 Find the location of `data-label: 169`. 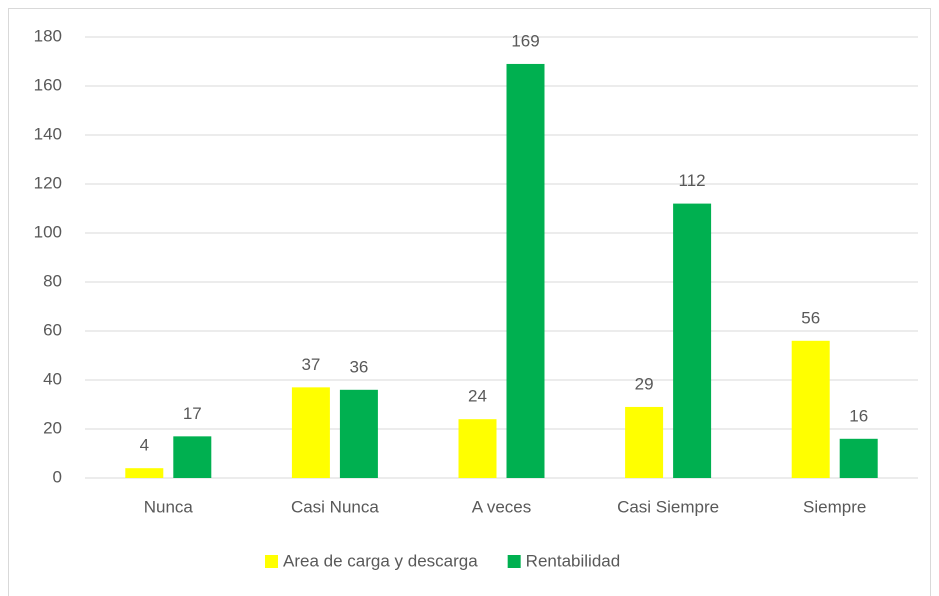

data-label: 169 is located at coordinates (525, 40).